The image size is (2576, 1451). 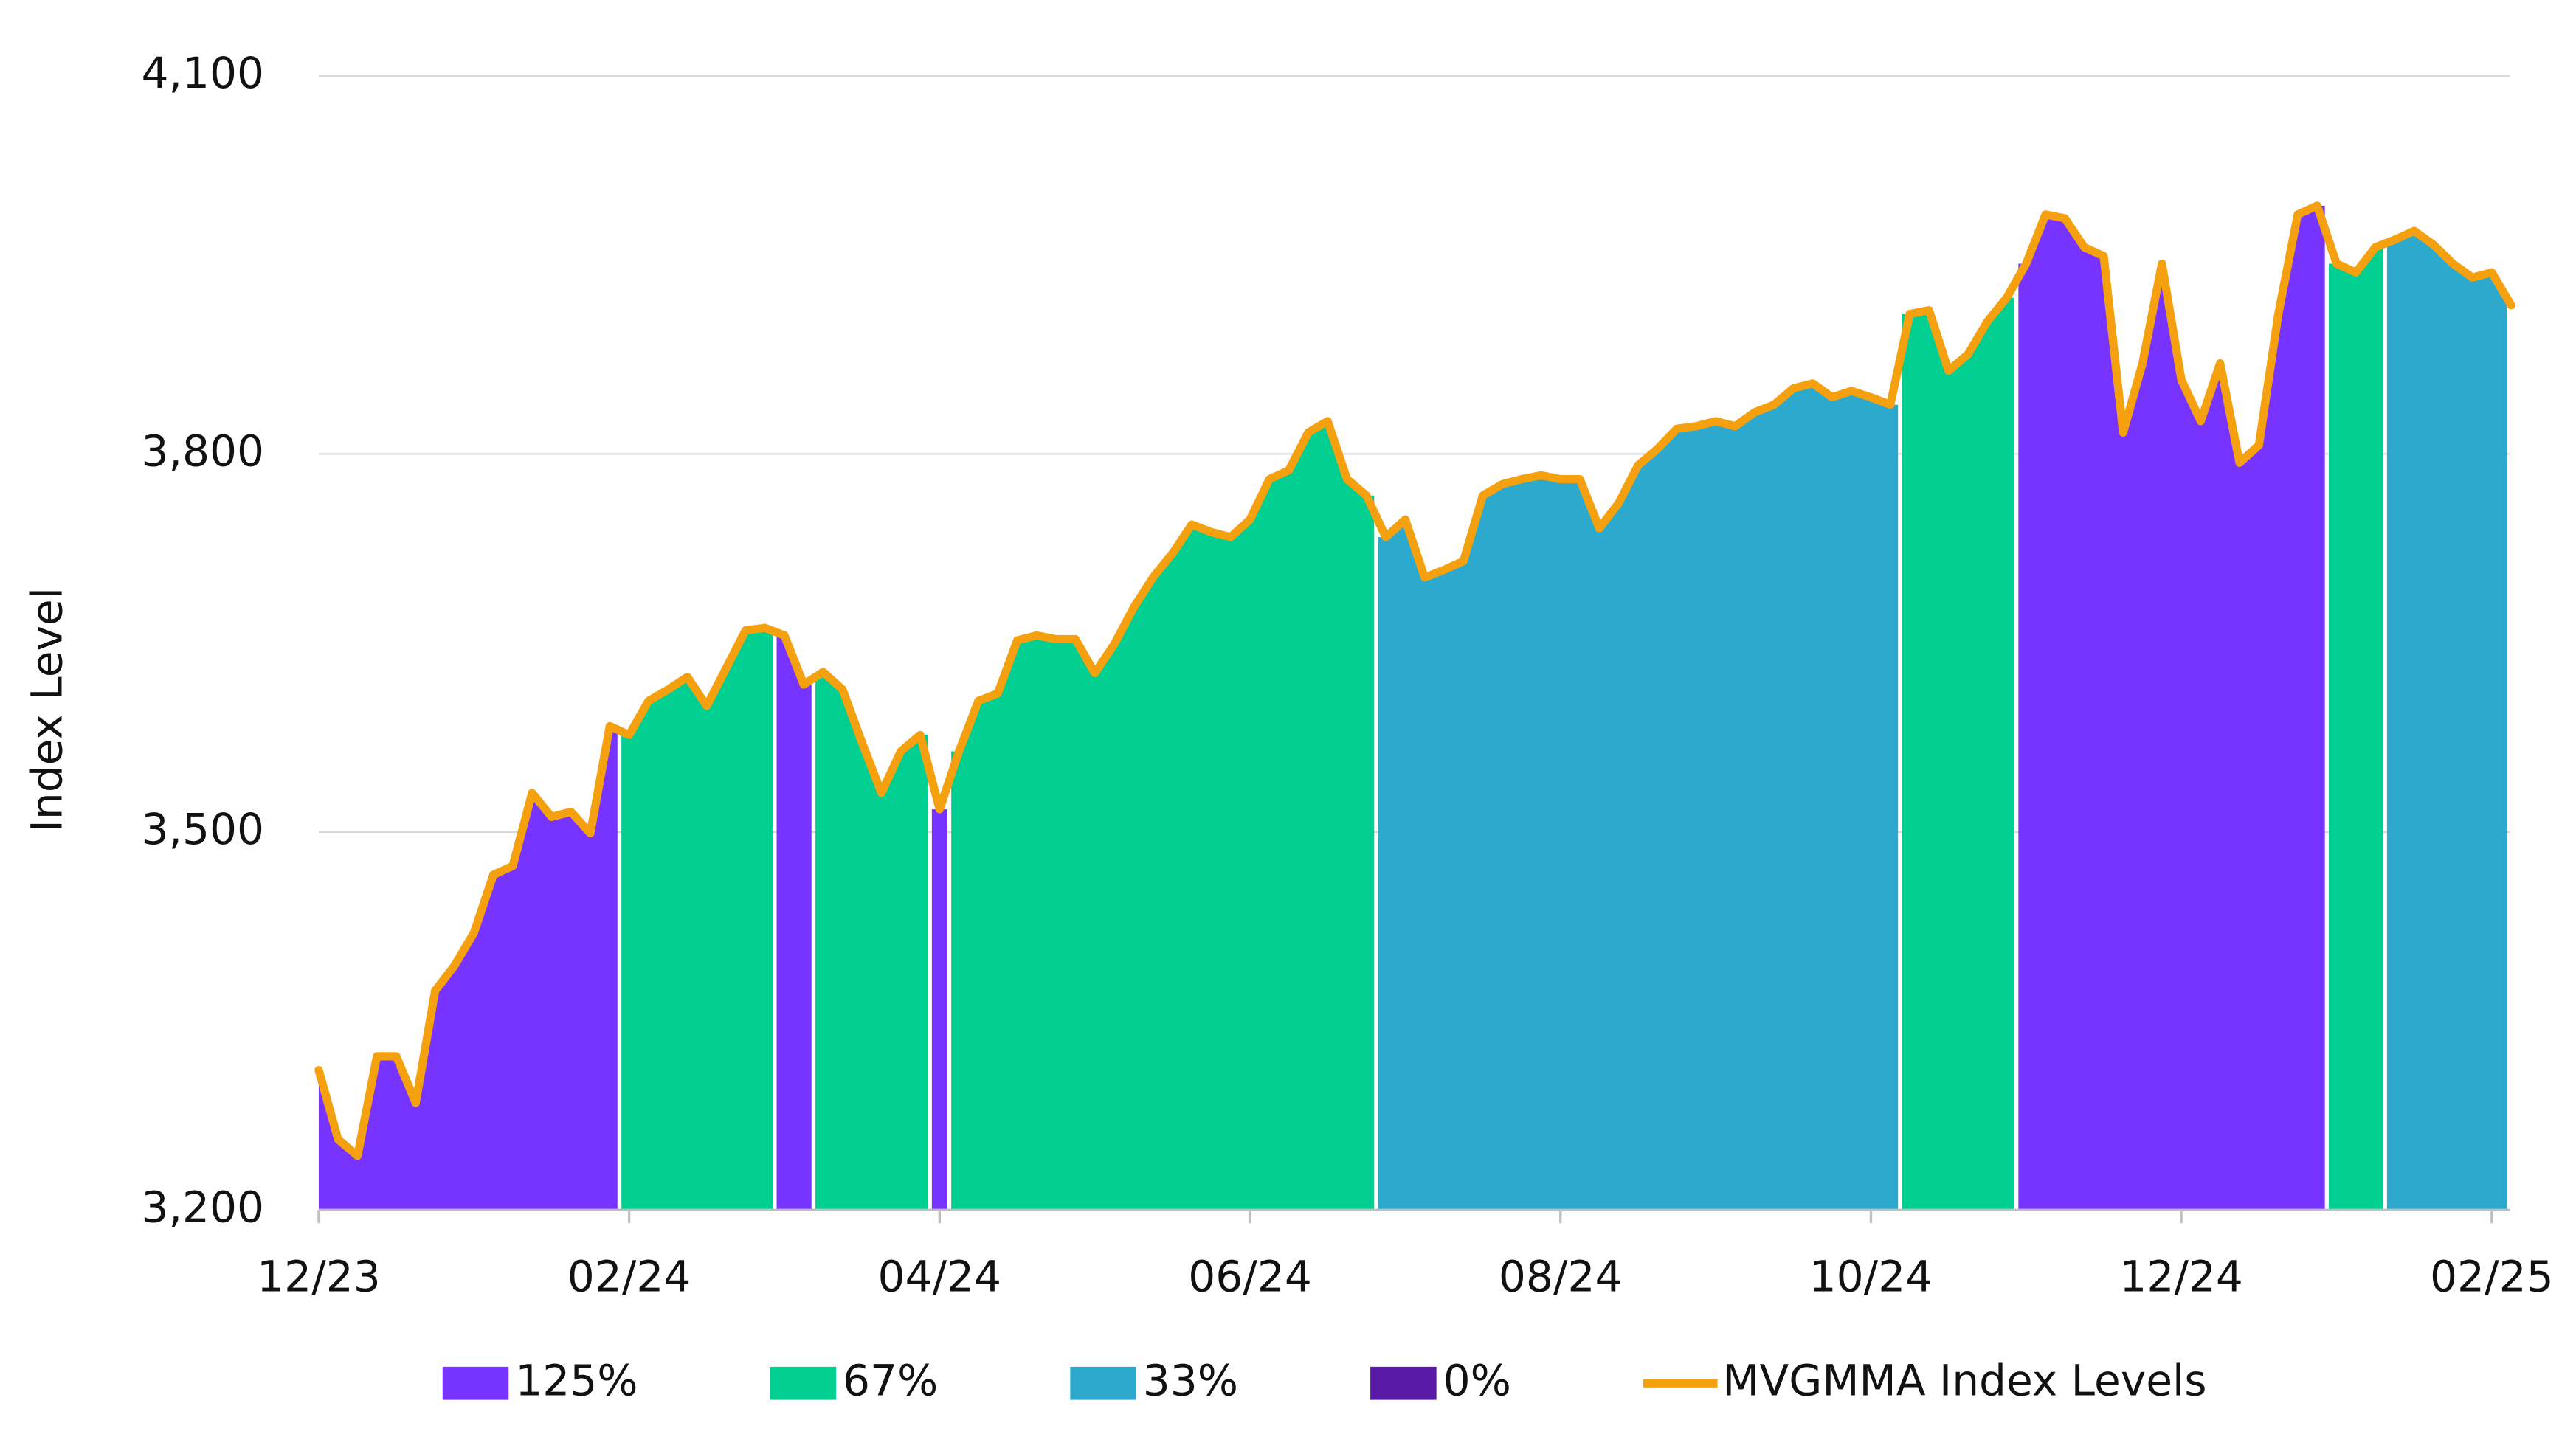 What do you see at coordinates (204, 451) in the screenshot?
I see `y-tick-label: 3,800` at bounding box center [204, 451].